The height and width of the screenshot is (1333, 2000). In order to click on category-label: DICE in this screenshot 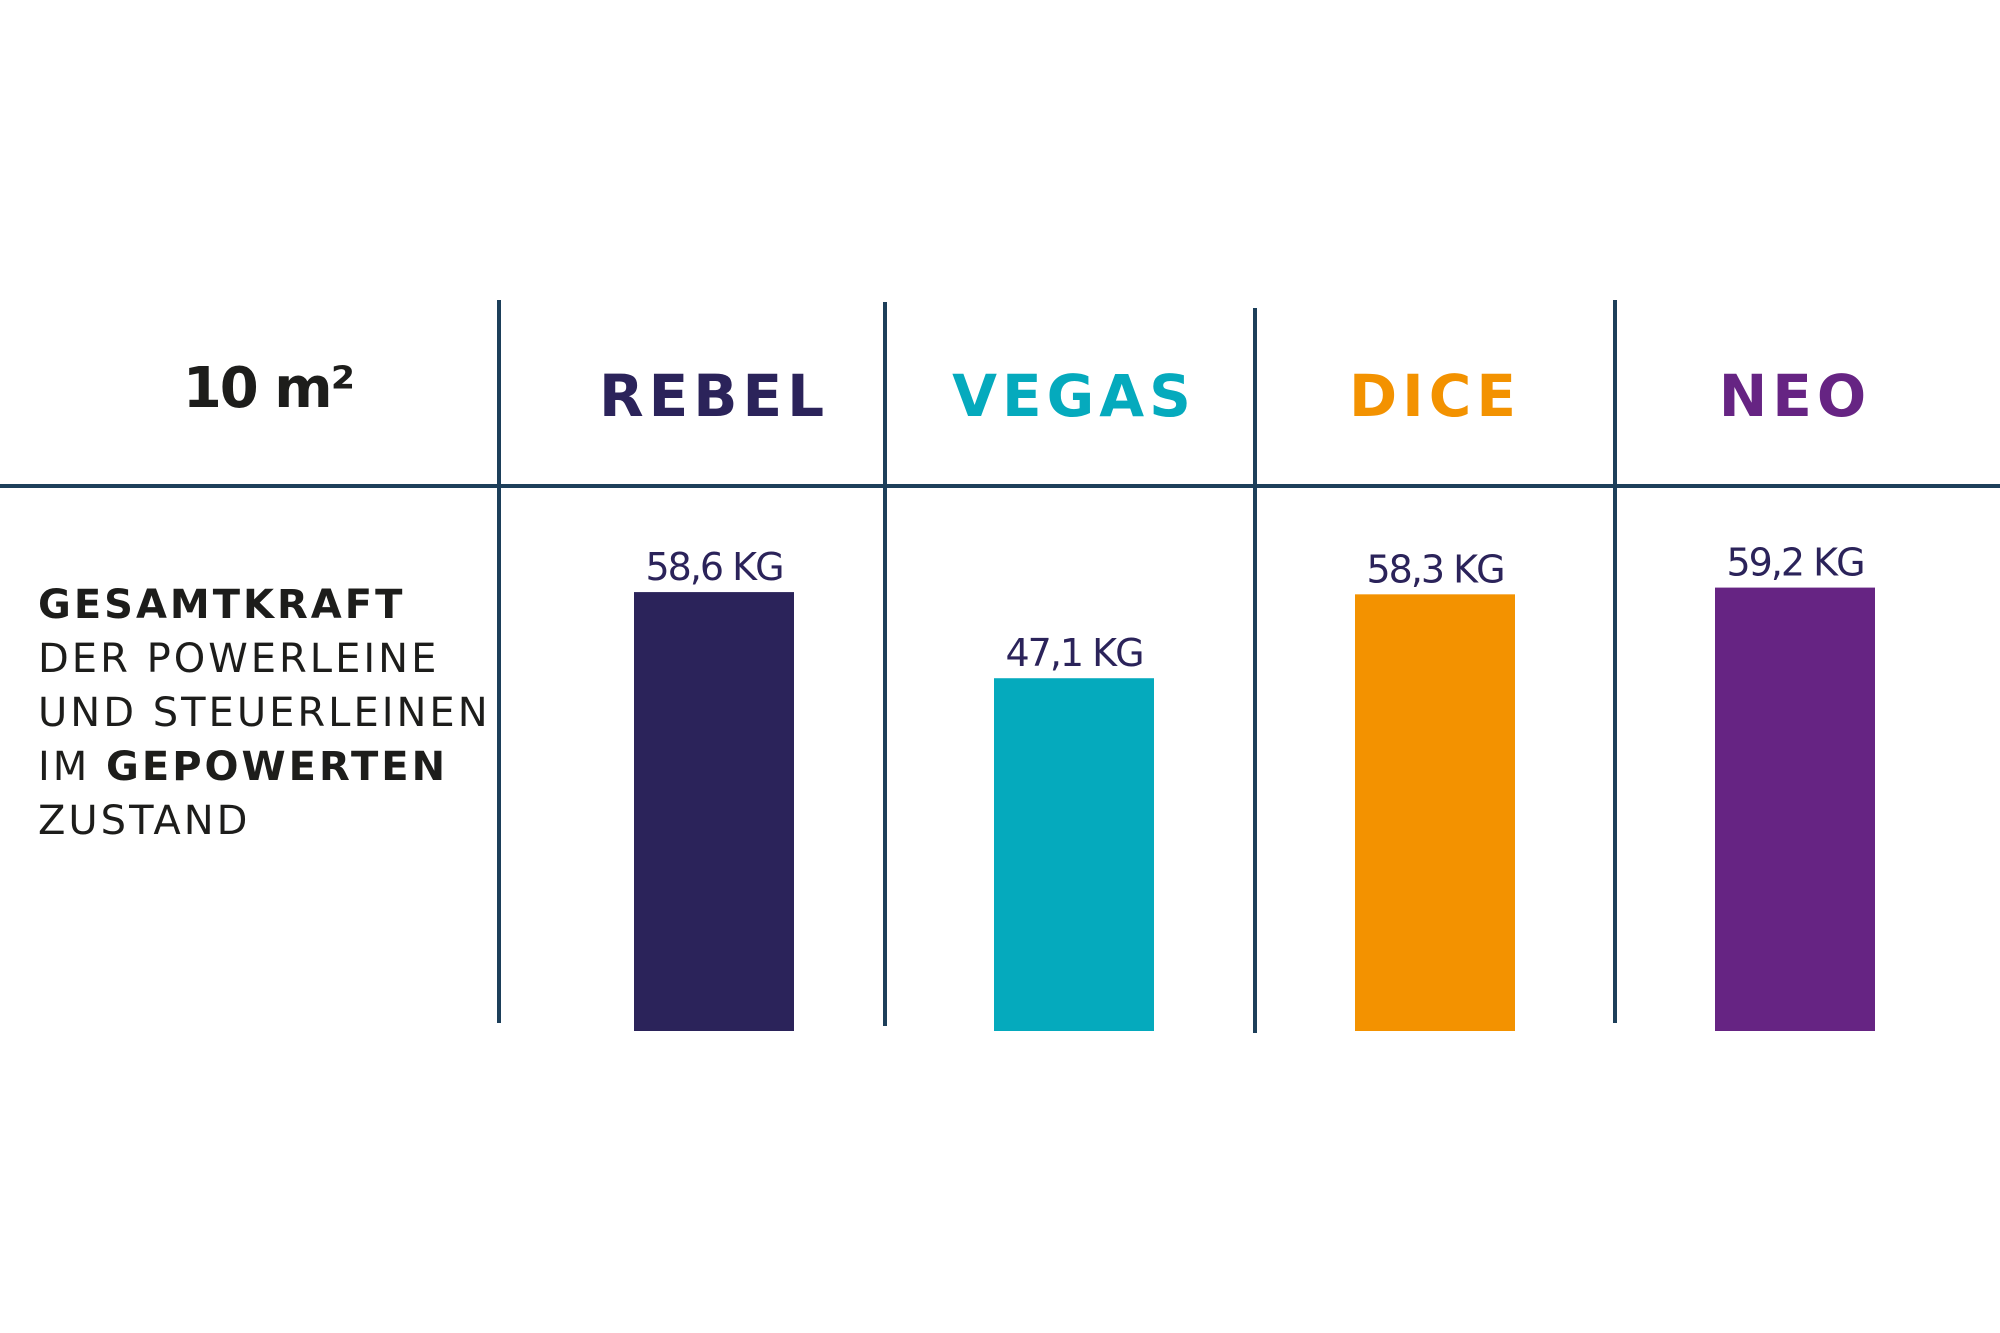, I will do `click(1435, 396)`.